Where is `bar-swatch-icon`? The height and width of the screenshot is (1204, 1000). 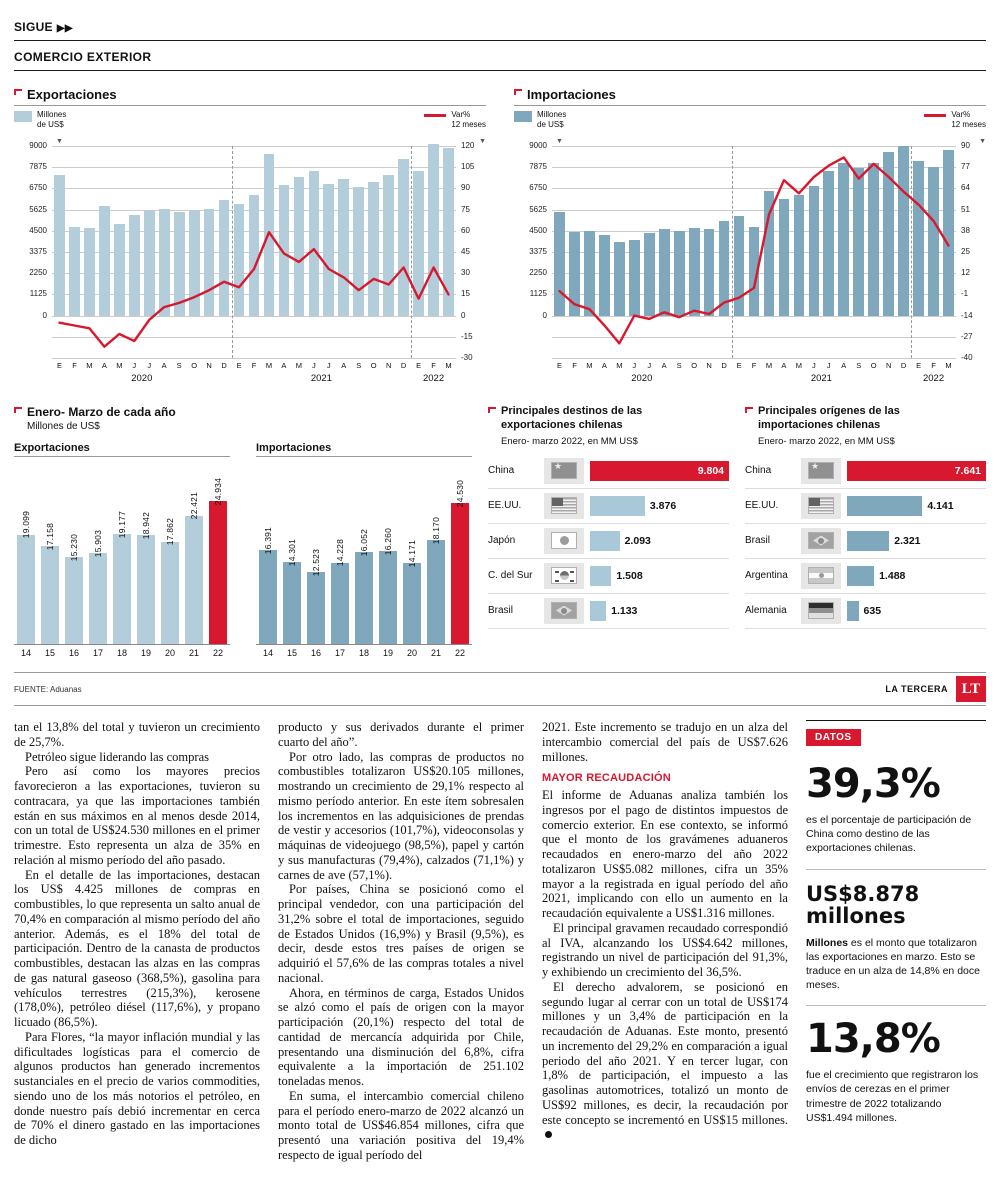 bar-swatch-icon is located at coordinates (23, 116).